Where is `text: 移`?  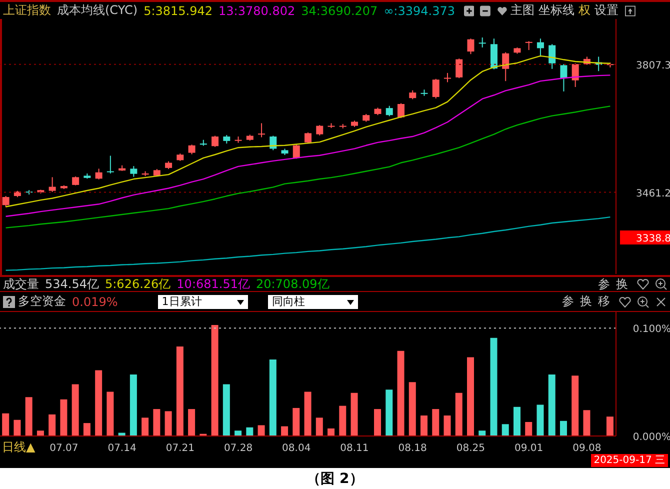
text: 移 is located at coordinates (604, 301).